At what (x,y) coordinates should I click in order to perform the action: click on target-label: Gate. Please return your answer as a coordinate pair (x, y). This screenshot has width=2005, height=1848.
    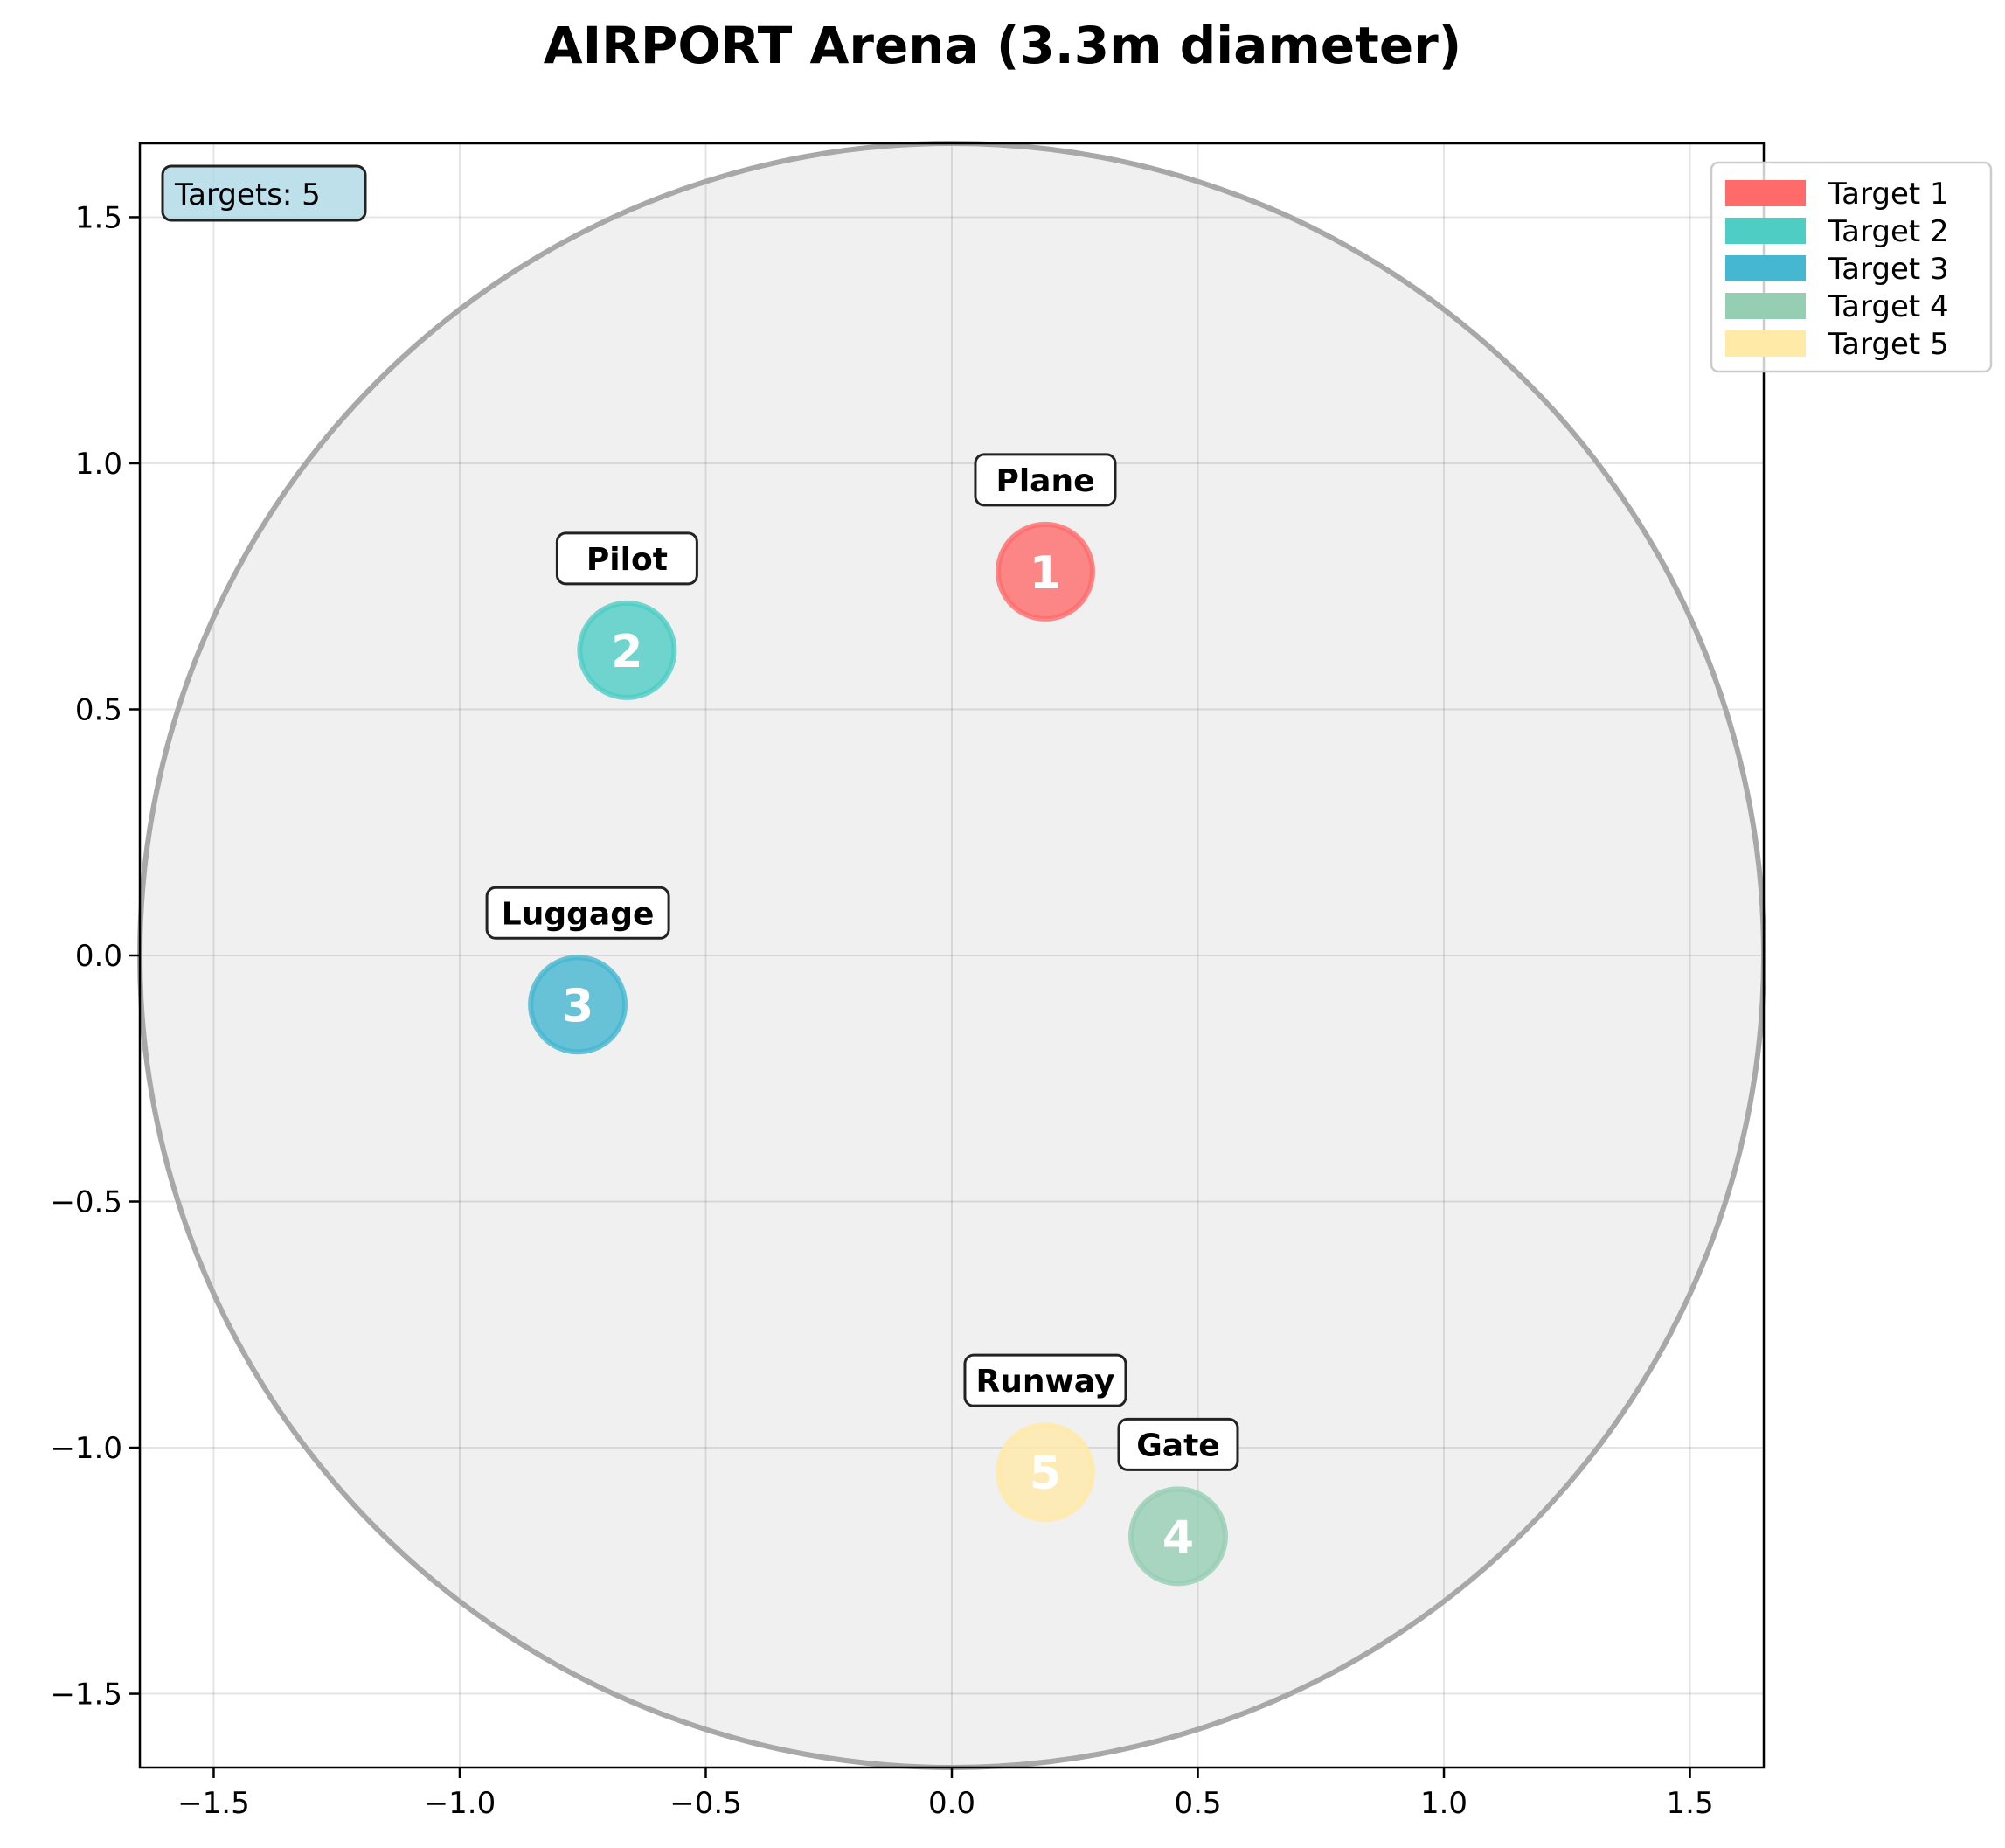
    Looking at the image, I should click on (1177, 1445).